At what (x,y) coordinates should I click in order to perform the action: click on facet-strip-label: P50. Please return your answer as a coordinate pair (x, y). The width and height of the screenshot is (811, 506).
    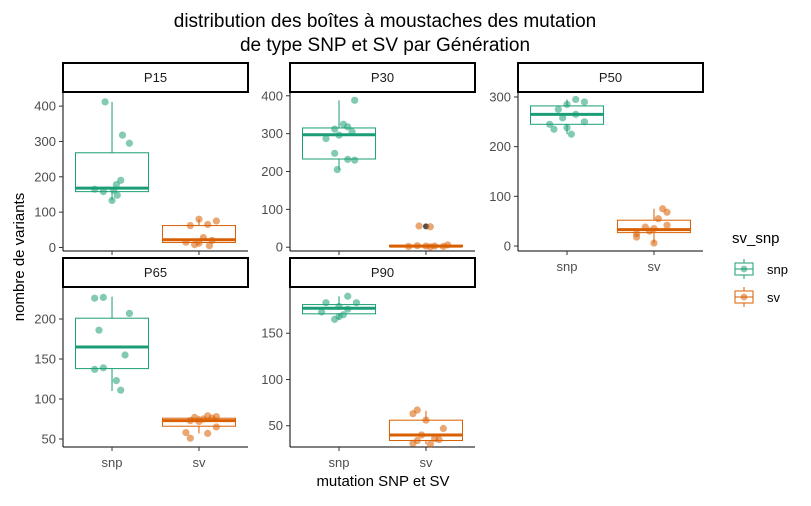
    Looking at the image, I should click on (610, 77).